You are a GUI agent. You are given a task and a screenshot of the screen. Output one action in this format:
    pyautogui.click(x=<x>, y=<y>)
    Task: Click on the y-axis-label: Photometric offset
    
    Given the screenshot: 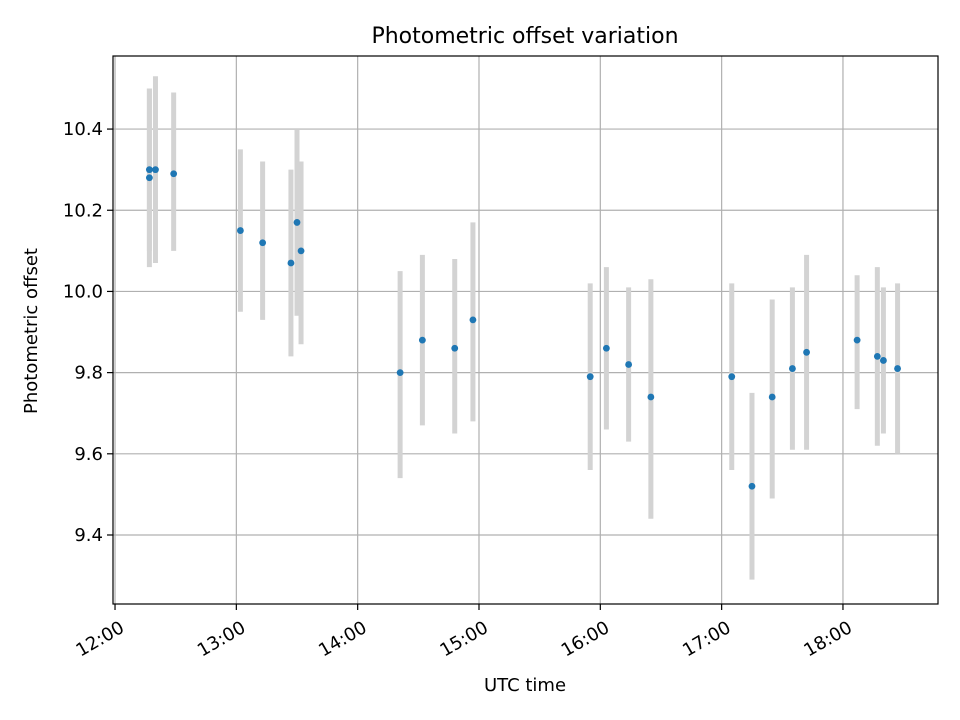 What is the action you would take?
    pyautogui.click(x=31, y=331)
    